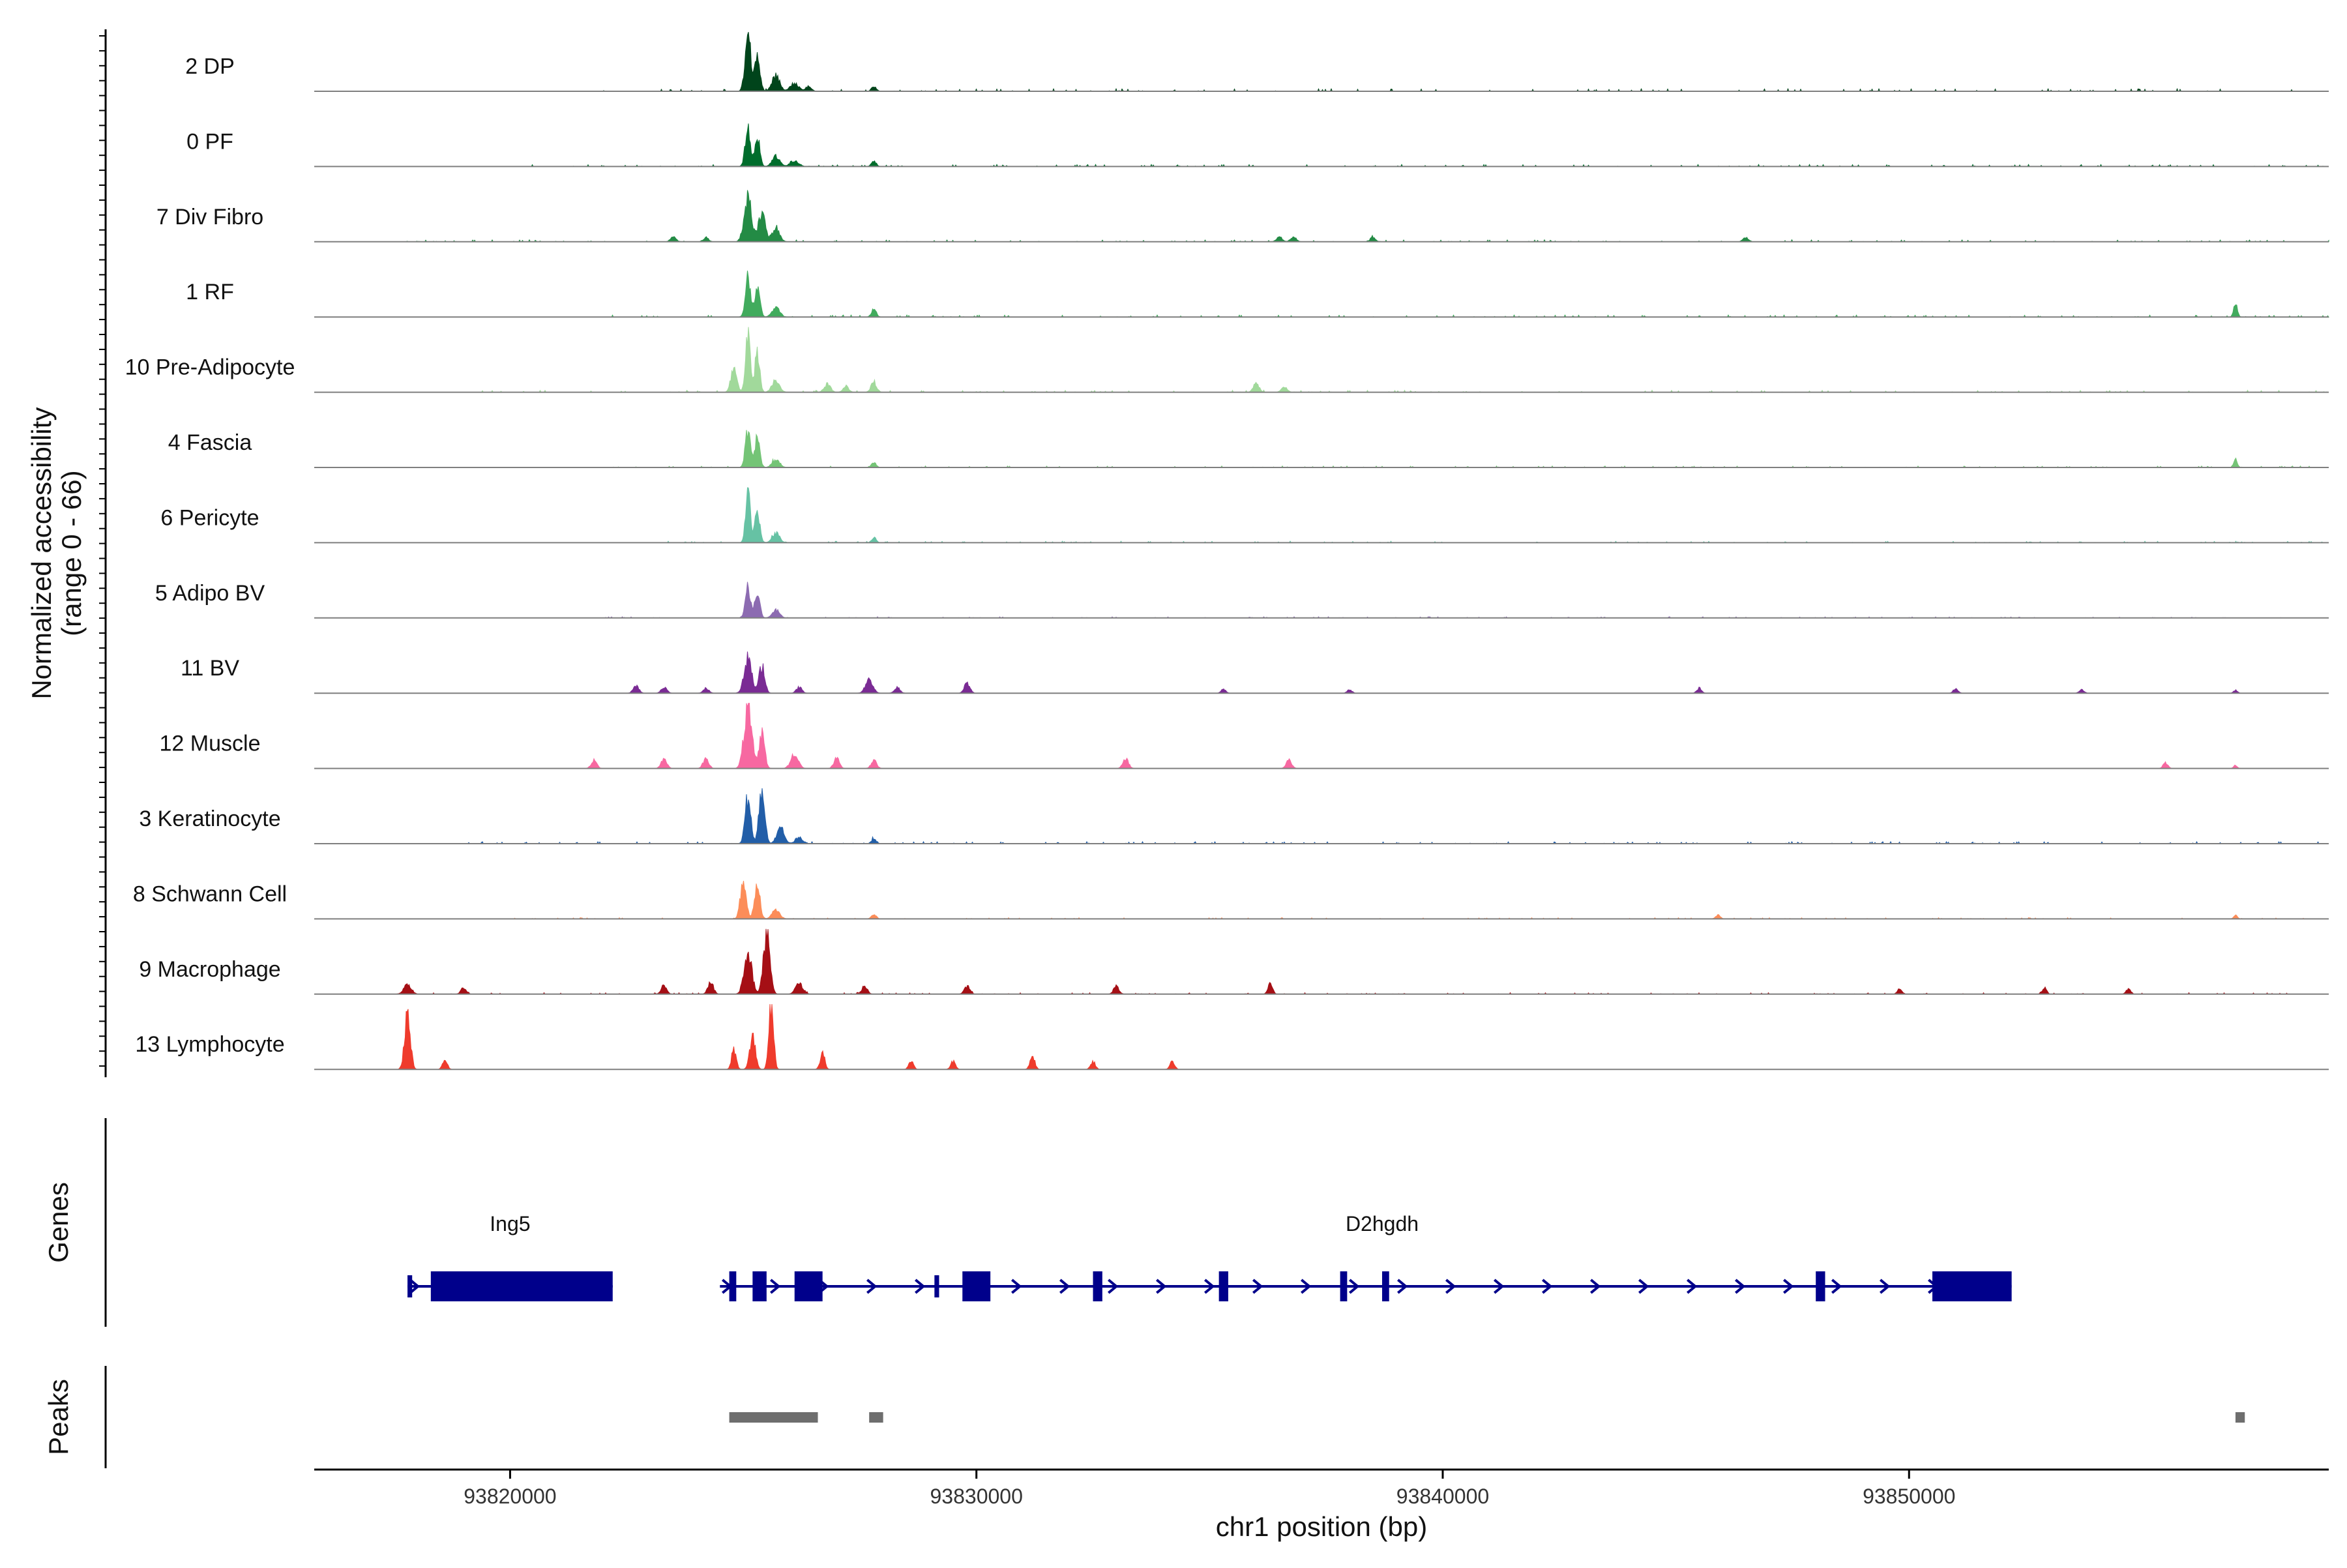 Image resolution: width=2347 pixels, height=1568 pixels. Describe the element at coordinates (209, 142) in the screenshot. I see `track-label: 0 PF` at that location.